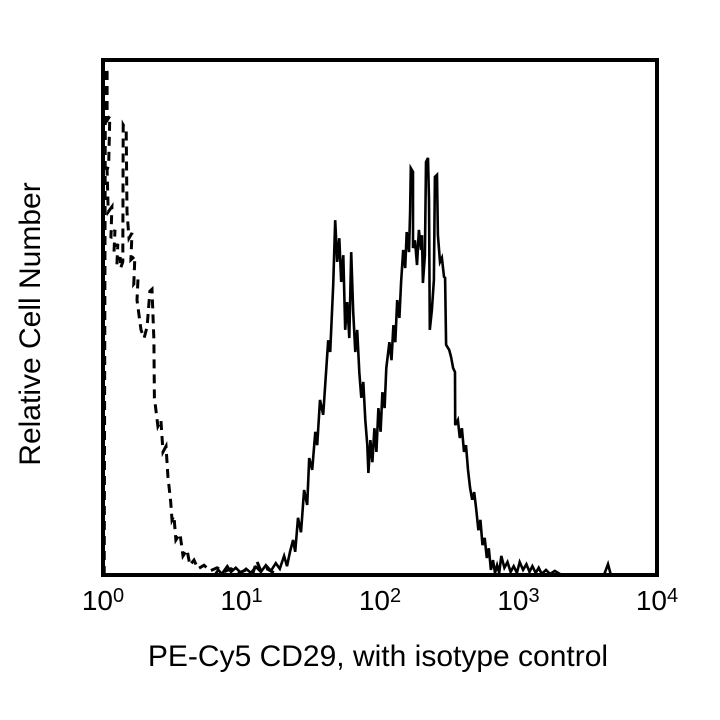 The height and width of the screenshot is (720, 720). I want to click on tick-exponent: 3, so click(534, 596).